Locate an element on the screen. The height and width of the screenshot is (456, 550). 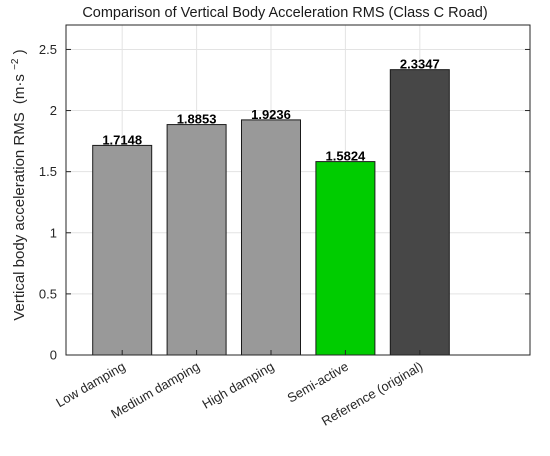
y-axis-label-exponent: −2 is located at coordinates (15, 64).